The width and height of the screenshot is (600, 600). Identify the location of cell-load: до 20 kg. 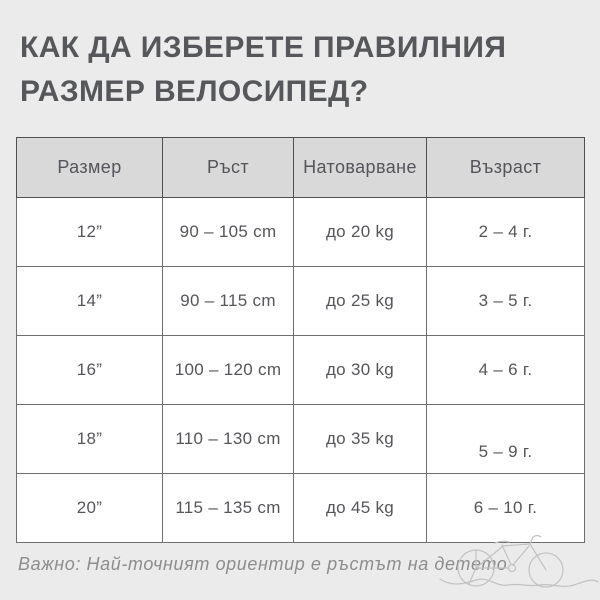
(360, 232).